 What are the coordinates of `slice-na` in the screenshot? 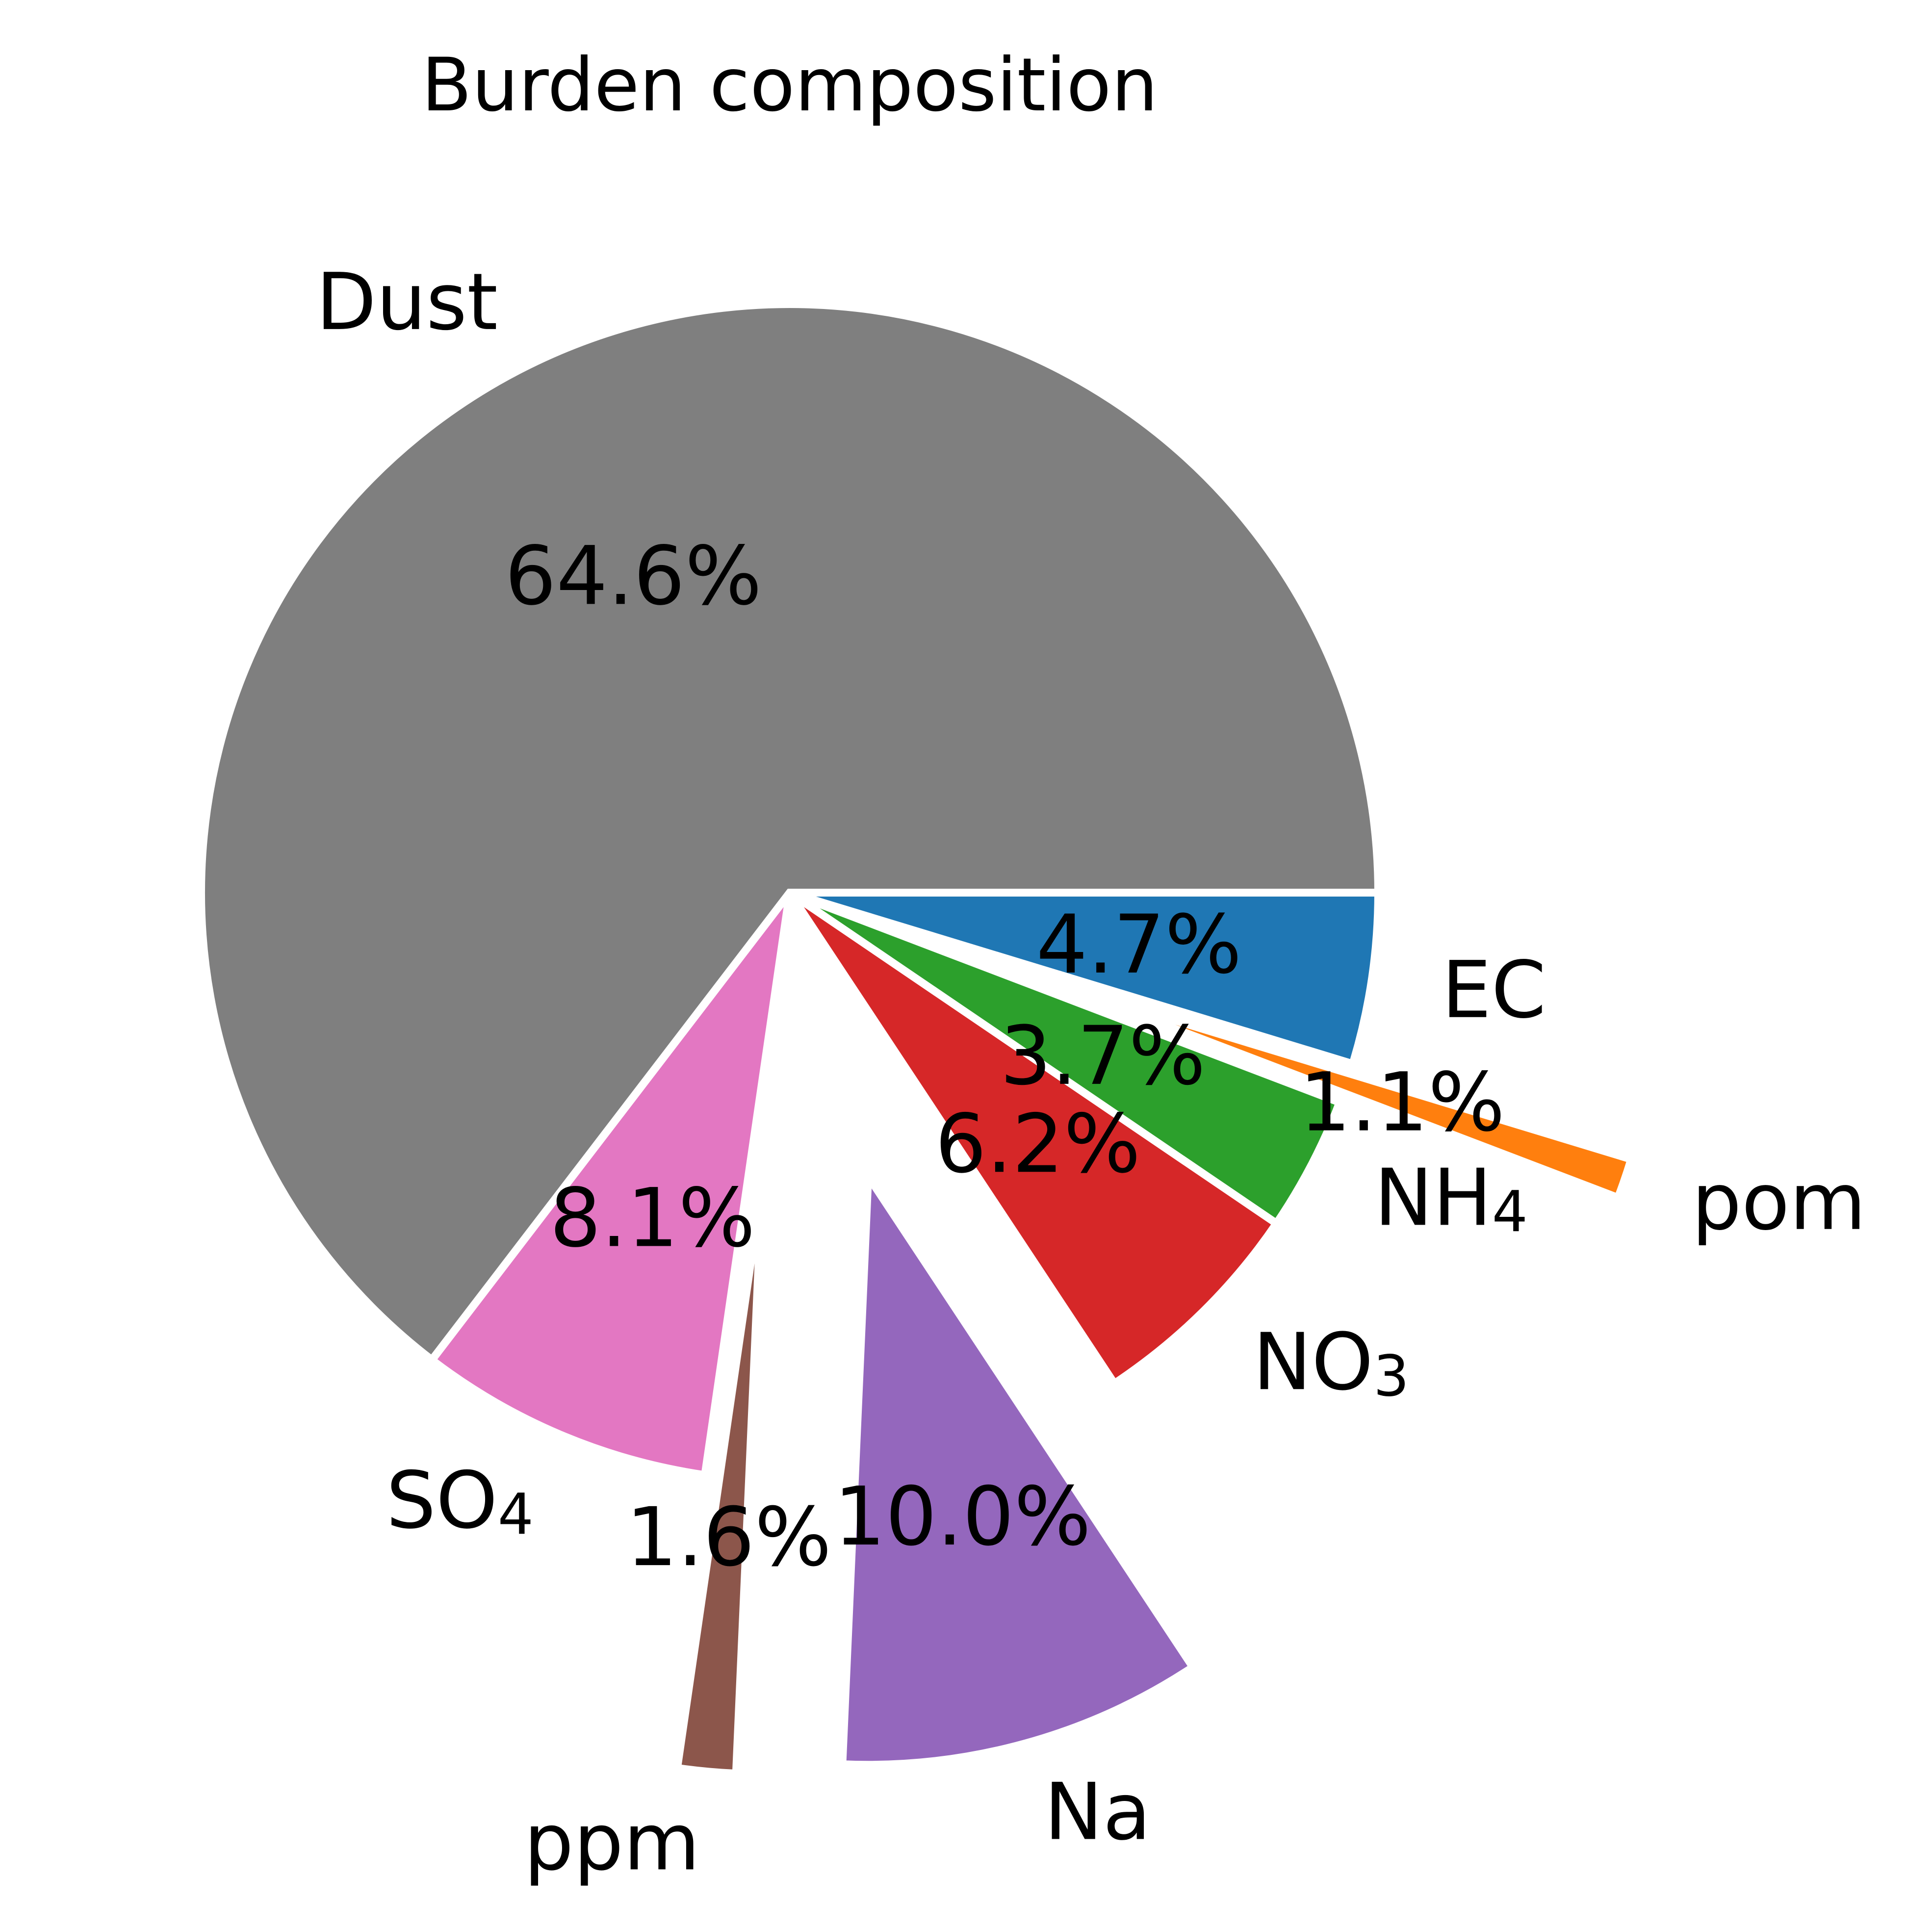 It's located at (1018, 1466).